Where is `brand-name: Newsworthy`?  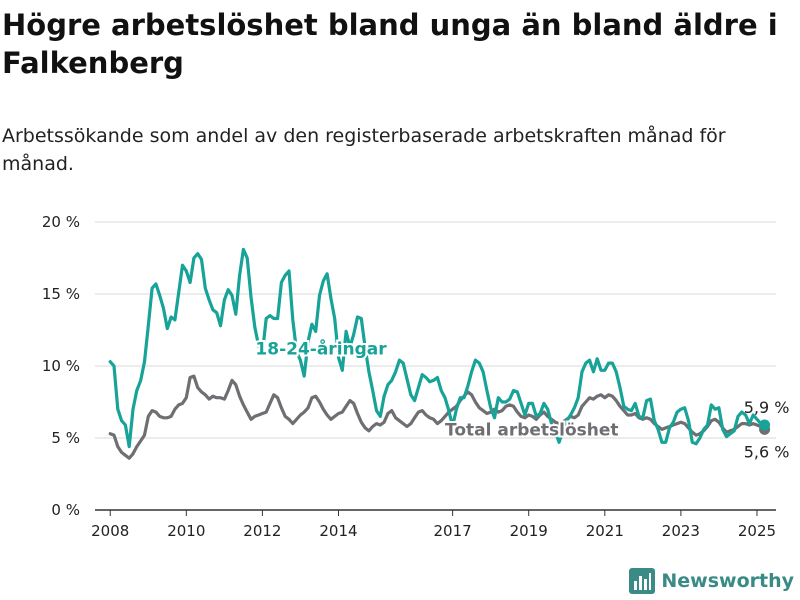 brand-name: Newsworthy is located at coordinates (727, 581).